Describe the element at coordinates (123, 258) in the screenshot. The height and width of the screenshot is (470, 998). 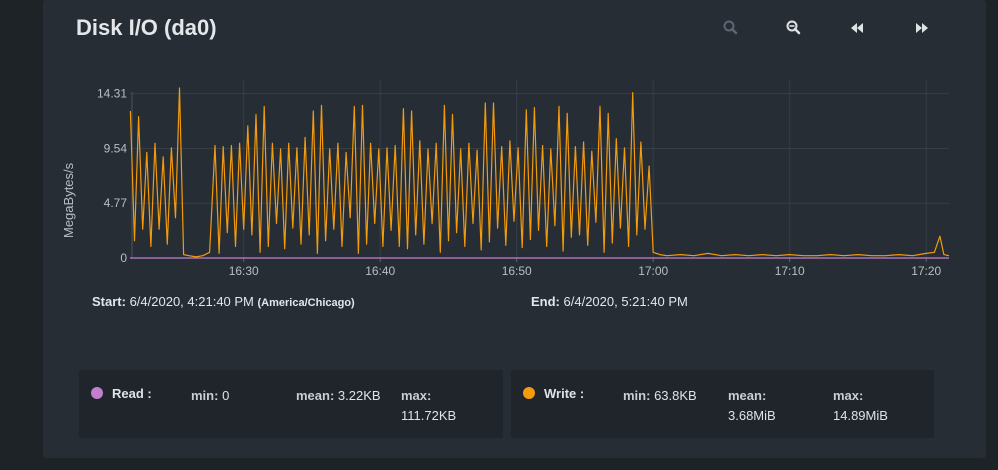
I see `y-tick-label: 0` at that location.